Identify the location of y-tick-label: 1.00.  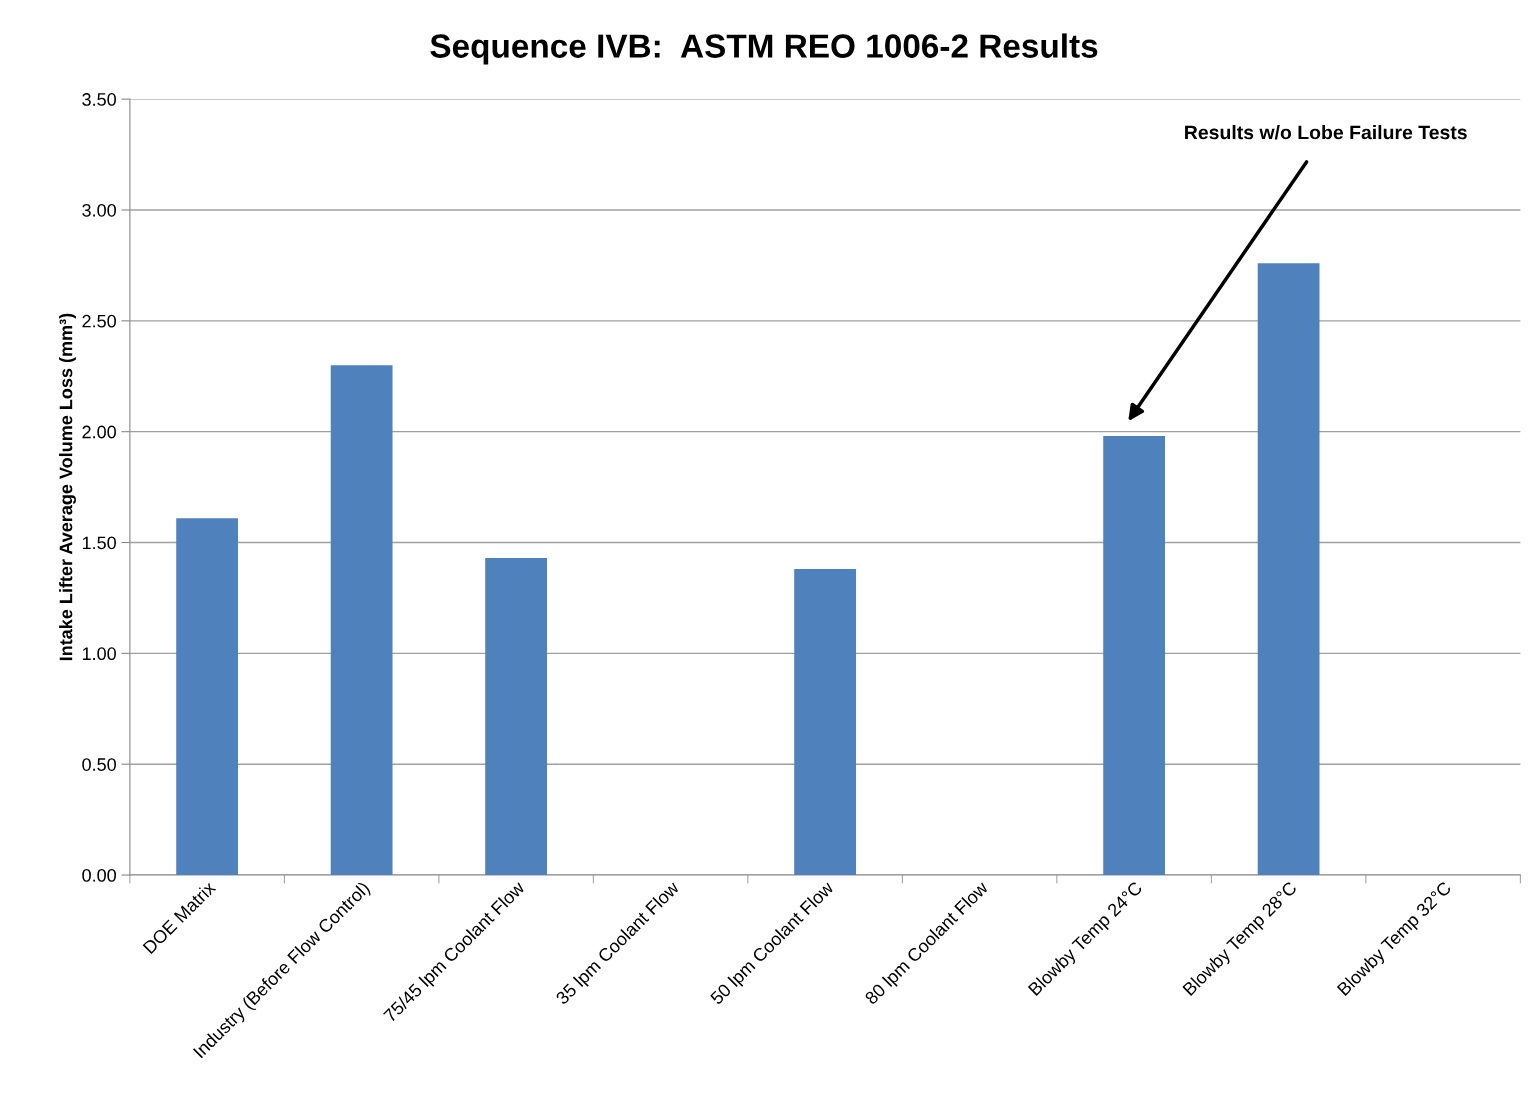
(99, 654).